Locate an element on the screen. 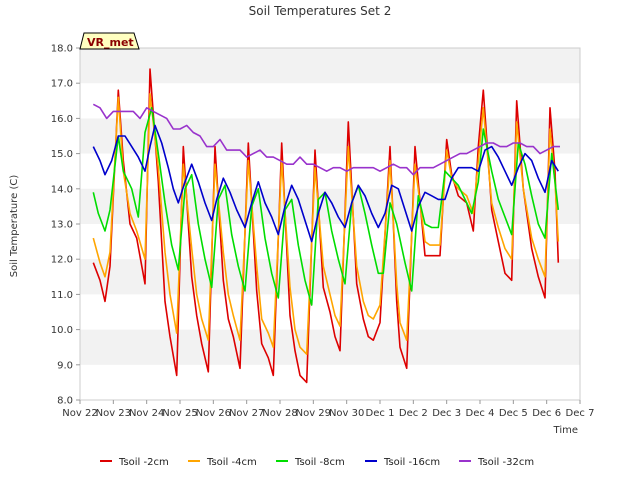  y-tick-label: 8.0 is located at coordinates (65, 401).